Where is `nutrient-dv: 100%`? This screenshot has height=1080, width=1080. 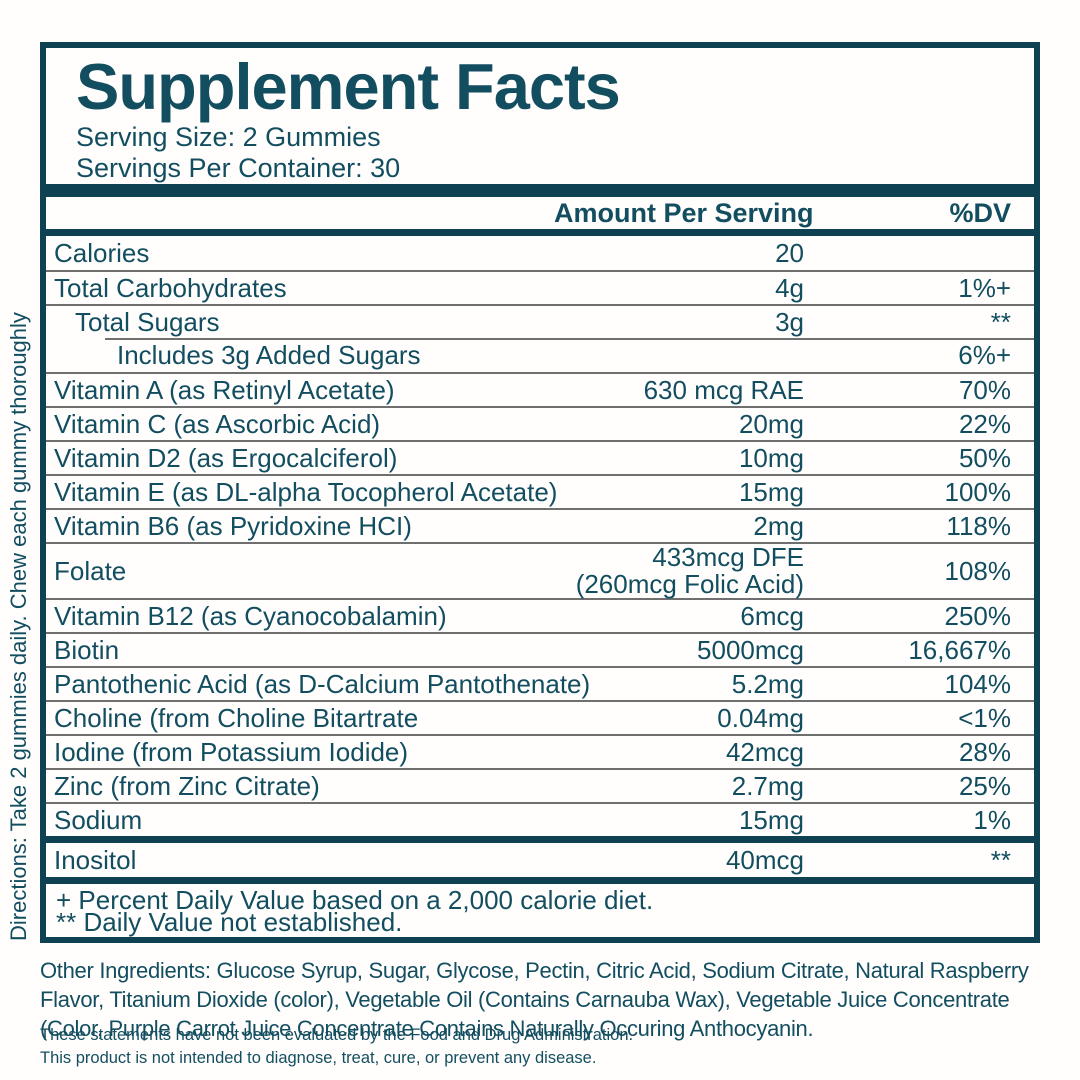
nutrient-dv: 100% is located at coordinates (978, 491).